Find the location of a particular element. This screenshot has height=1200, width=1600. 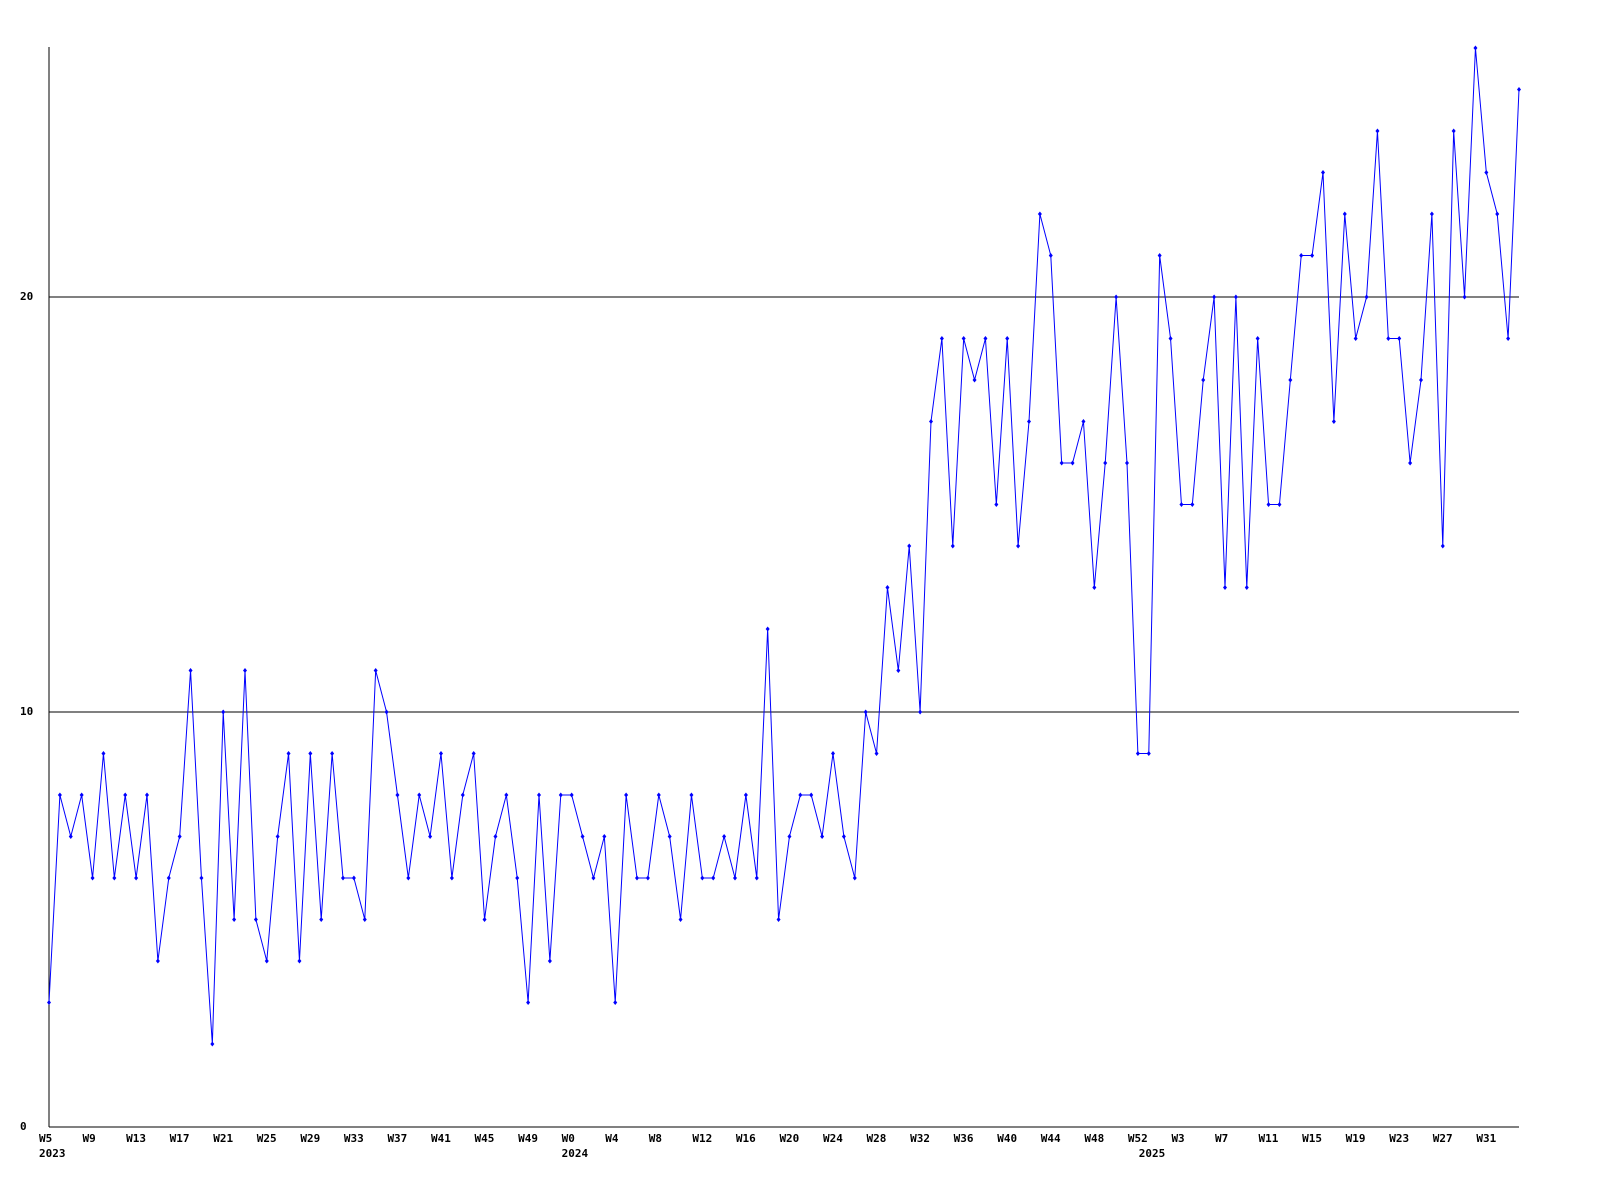

x-tick-label: W48 is located at coordinates (1094, 1138).